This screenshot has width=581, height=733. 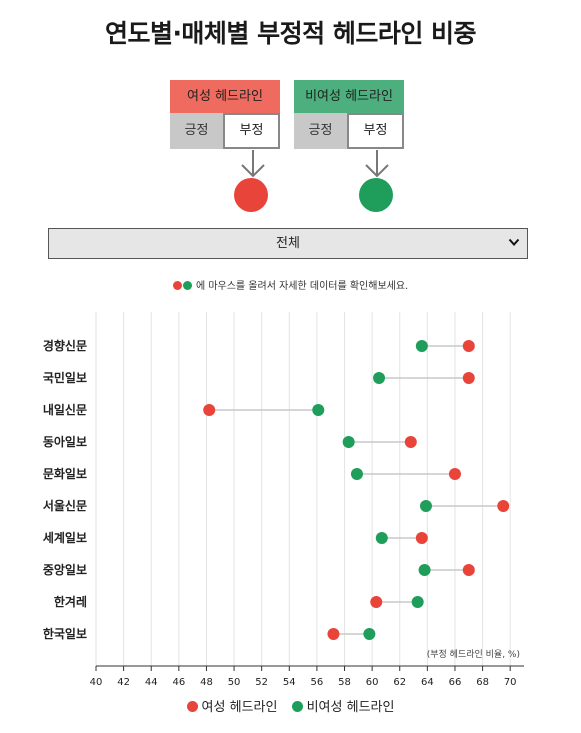 I want to click on x-tick-label: 54, so click(x=289, y=682).